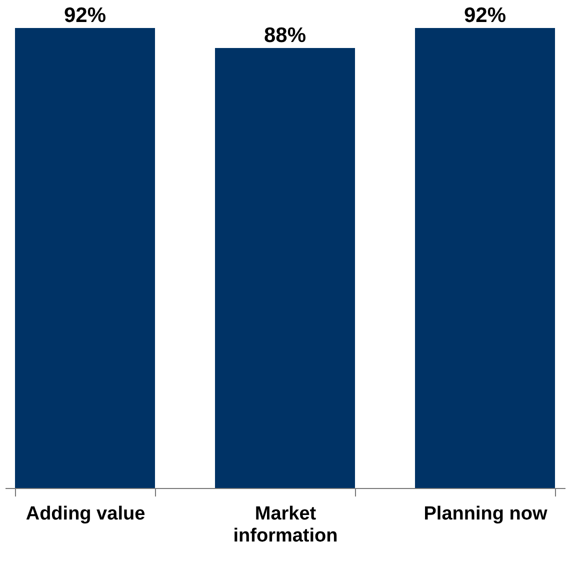 The height and width of the screenshot is (576, 586). What do you see at coordinates (86, 514) in the screenshot?
I see `x-tick-label: Adding value` at bounding box center [86, 514].